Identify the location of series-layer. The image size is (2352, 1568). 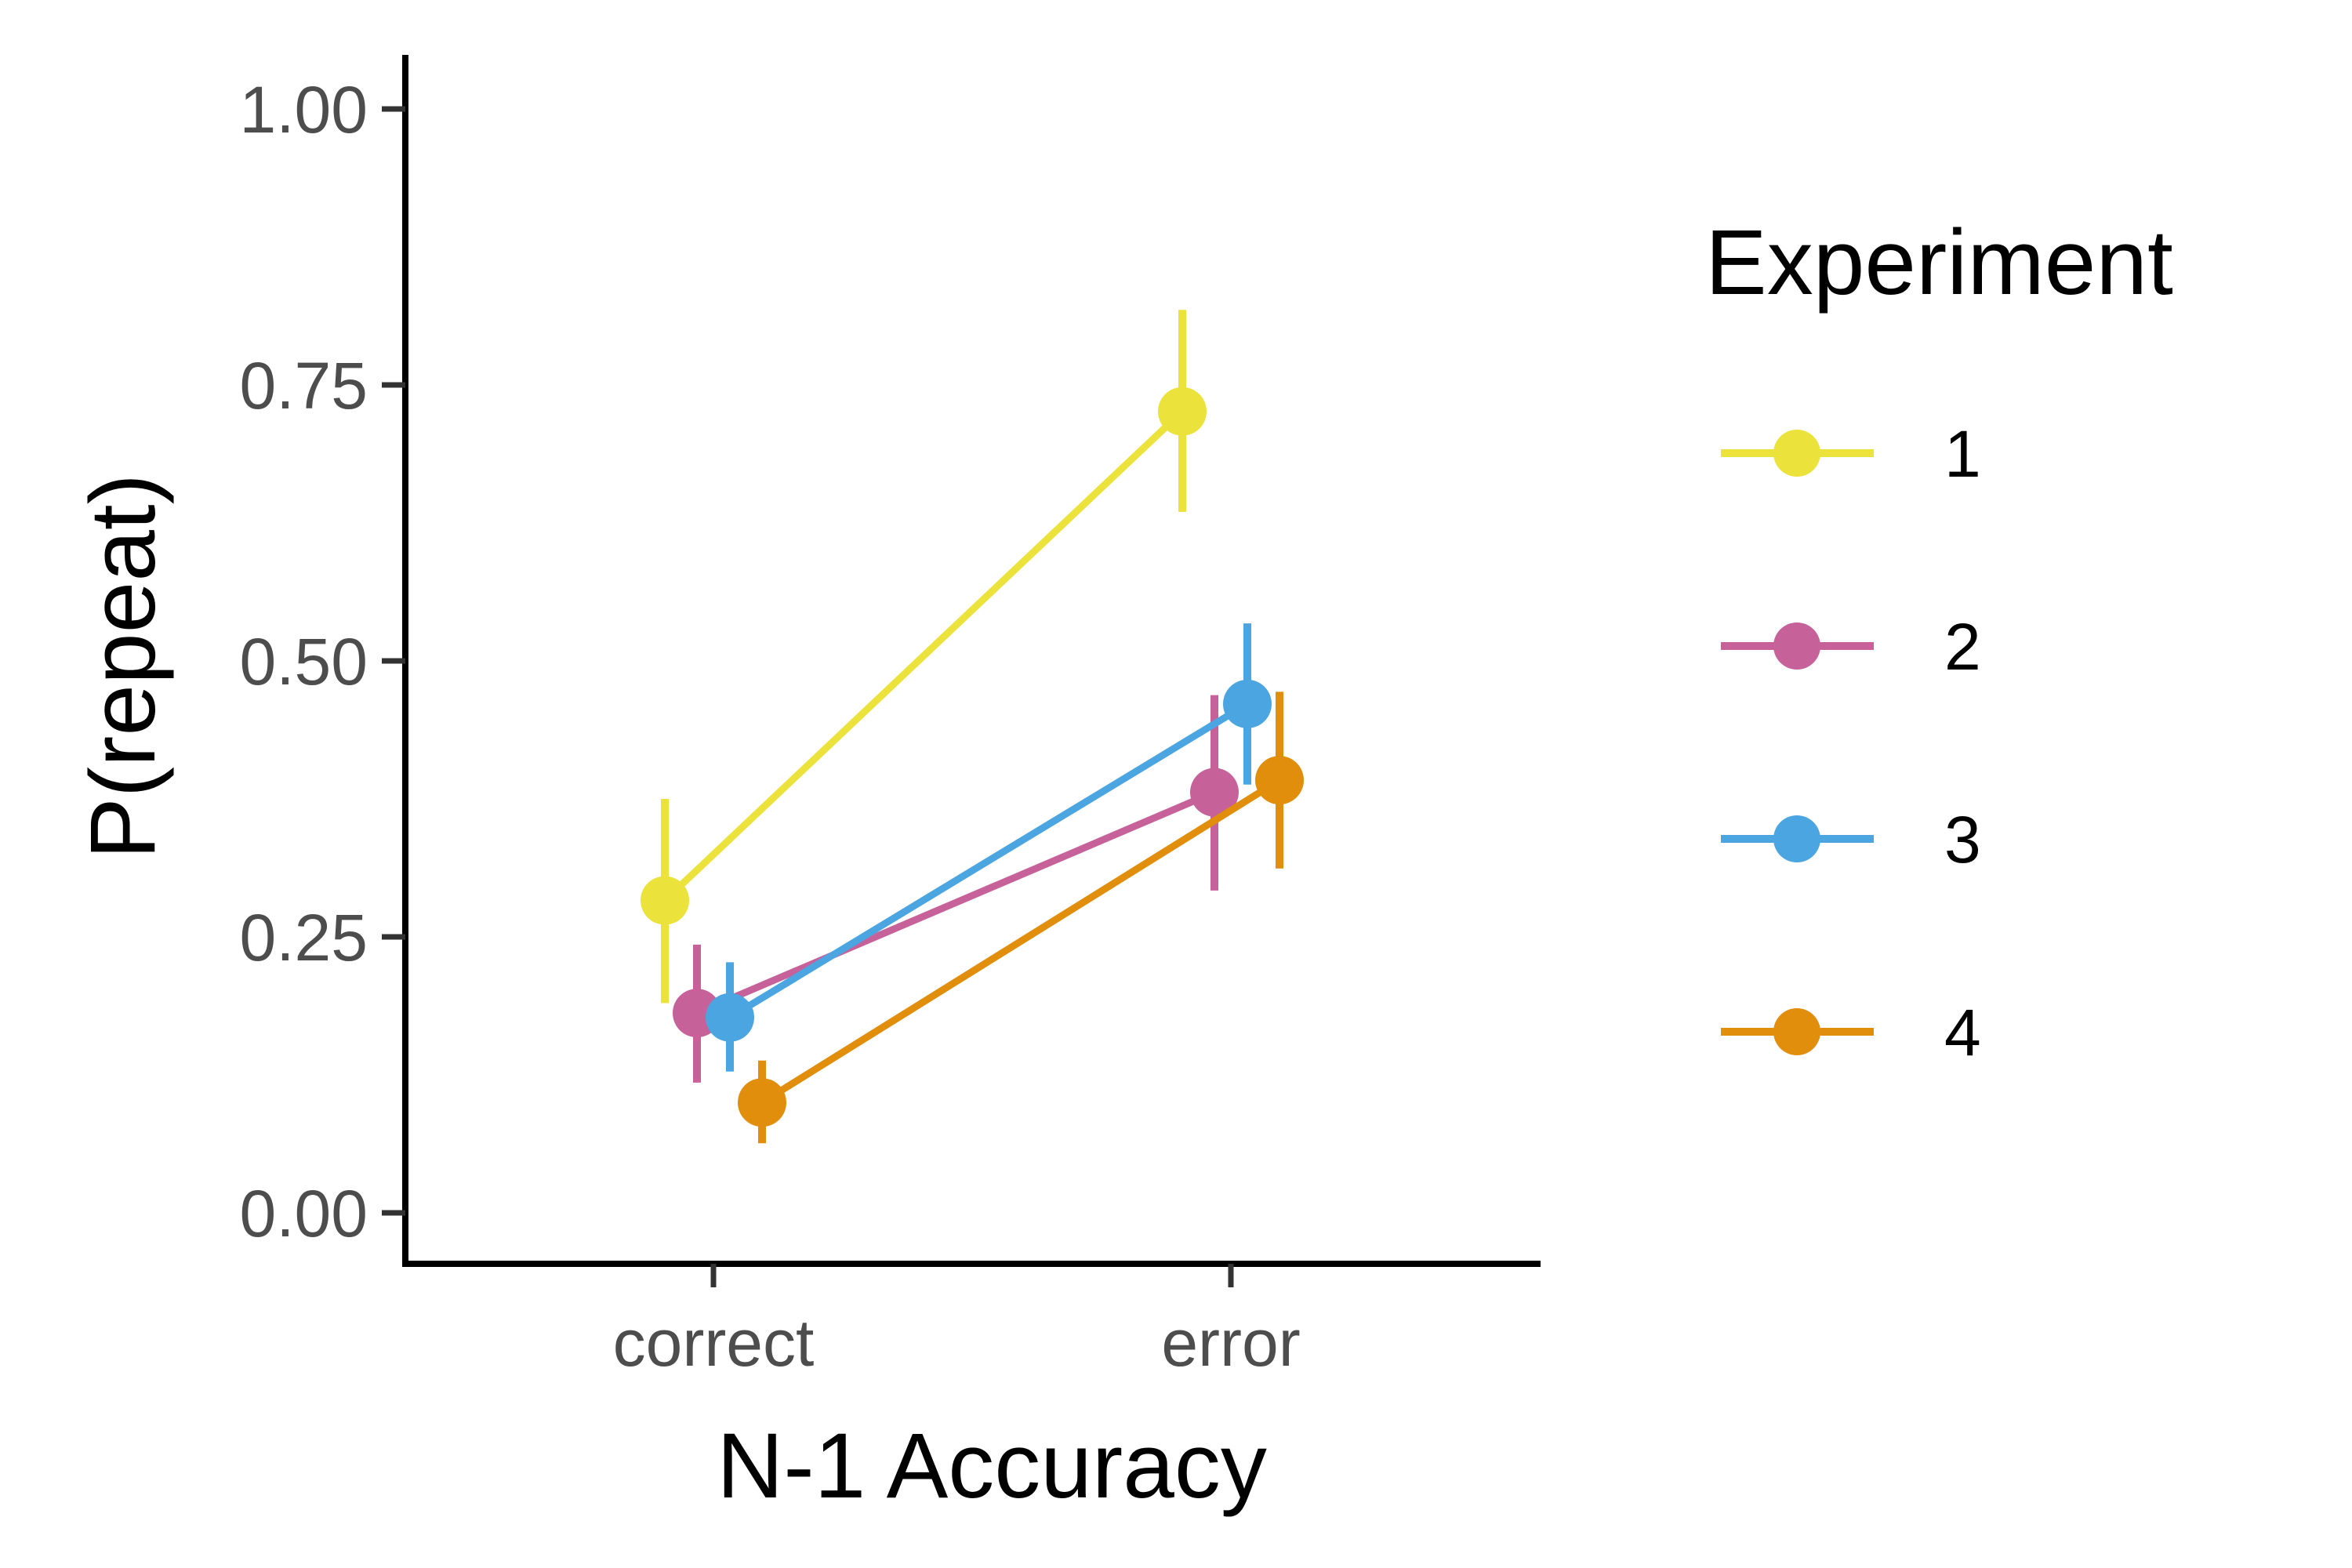
(972, 727).